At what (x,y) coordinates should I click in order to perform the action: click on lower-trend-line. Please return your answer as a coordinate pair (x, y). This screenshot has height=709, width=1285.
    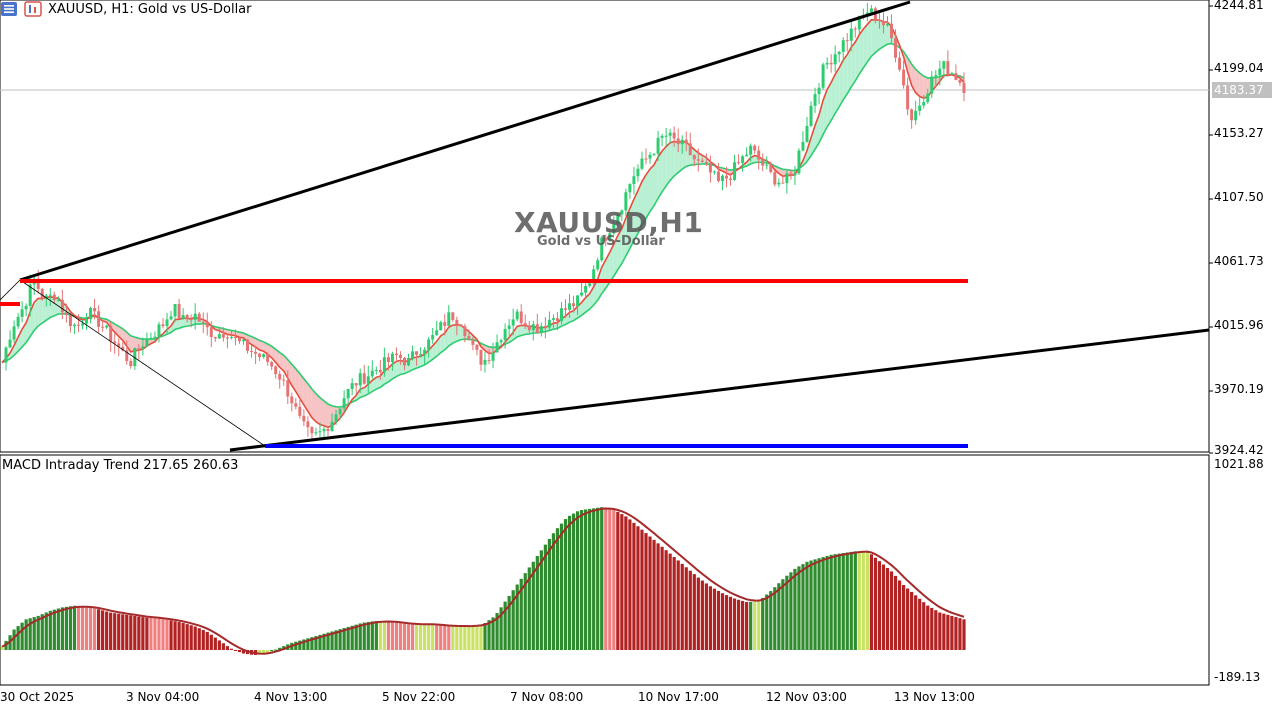
    Looking at the image, I should click on (719, 390).